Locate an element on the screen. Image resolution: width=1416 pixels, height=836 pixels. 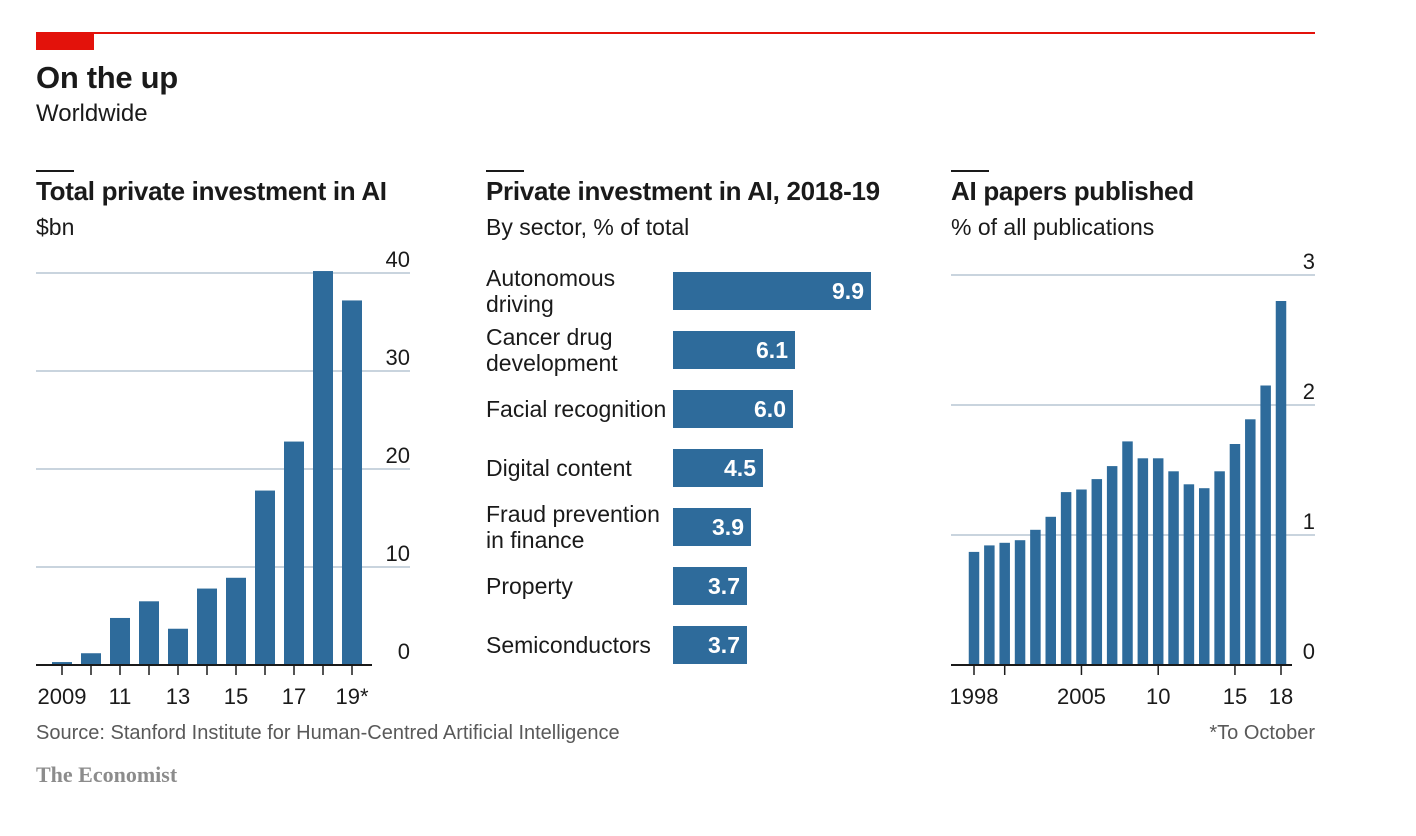
y-tick-label: 2 is located at coordinates (1309, 391).